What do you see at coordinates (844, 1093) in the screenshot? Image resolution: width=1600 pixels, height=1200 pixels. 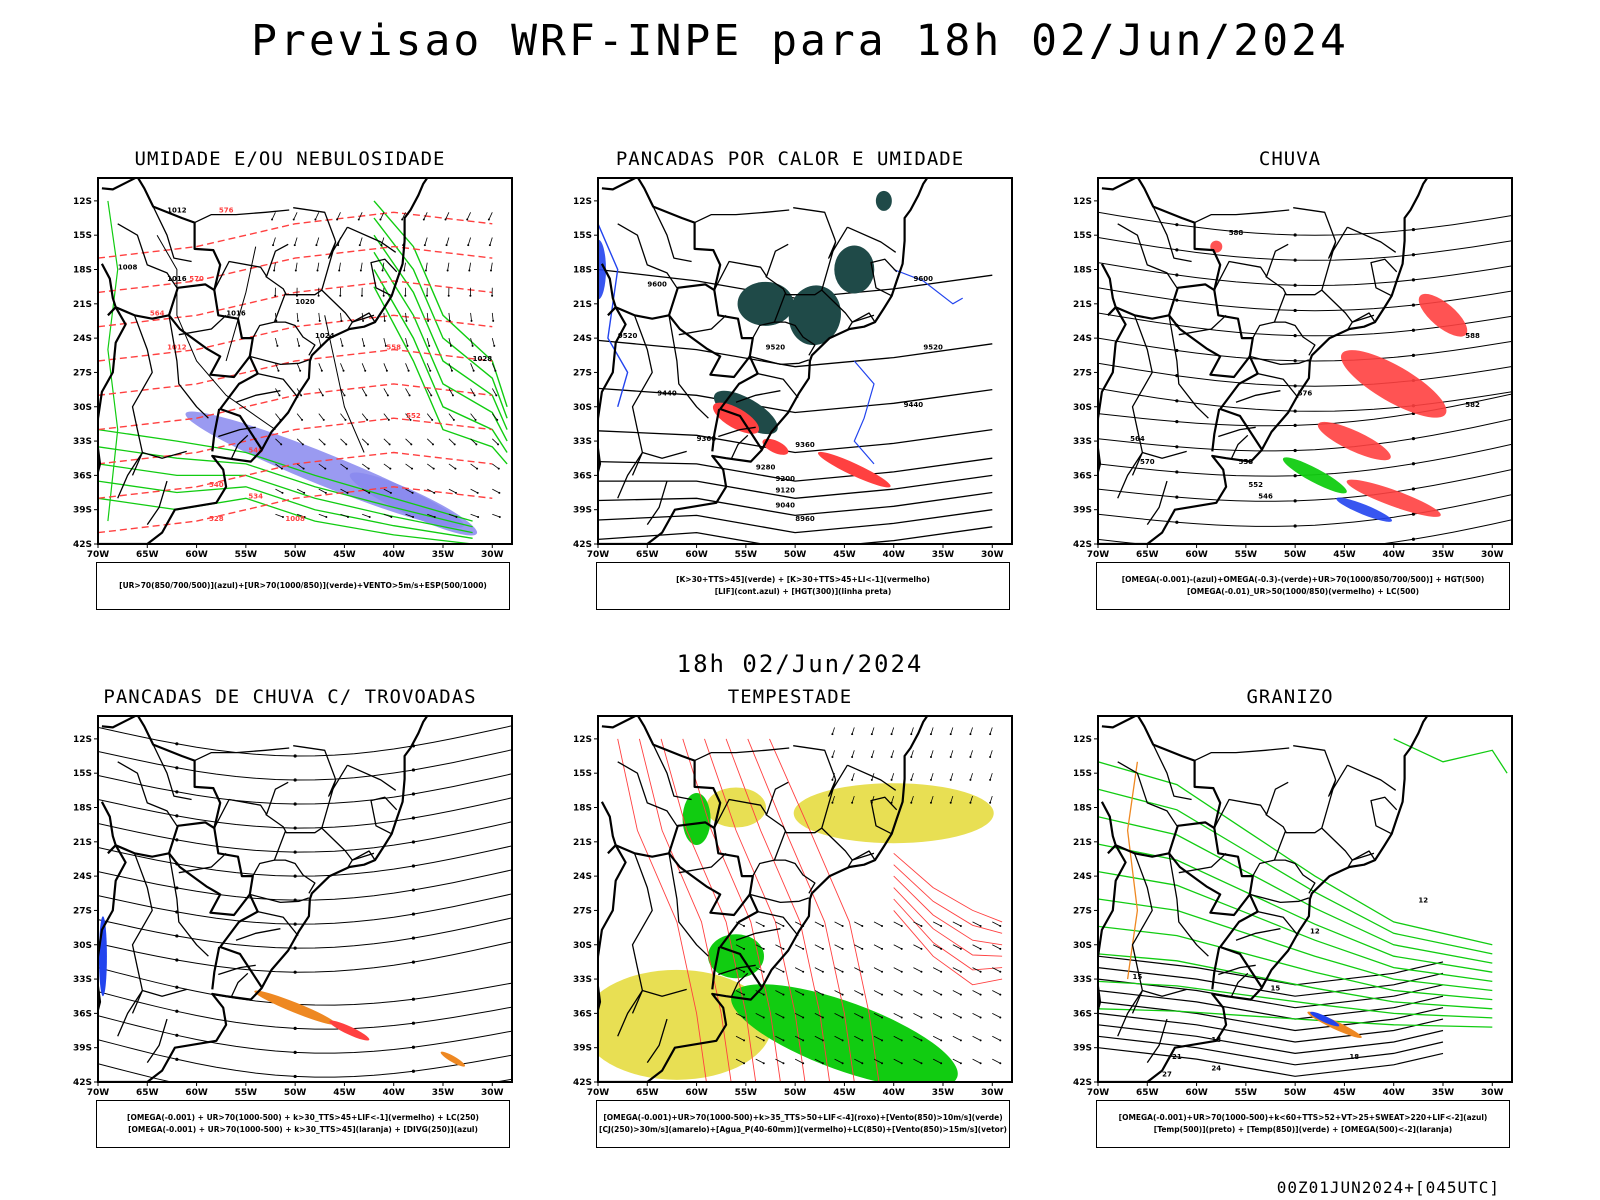 I see `lon-tick-label: 45W` at bounding box center [844, 1093].